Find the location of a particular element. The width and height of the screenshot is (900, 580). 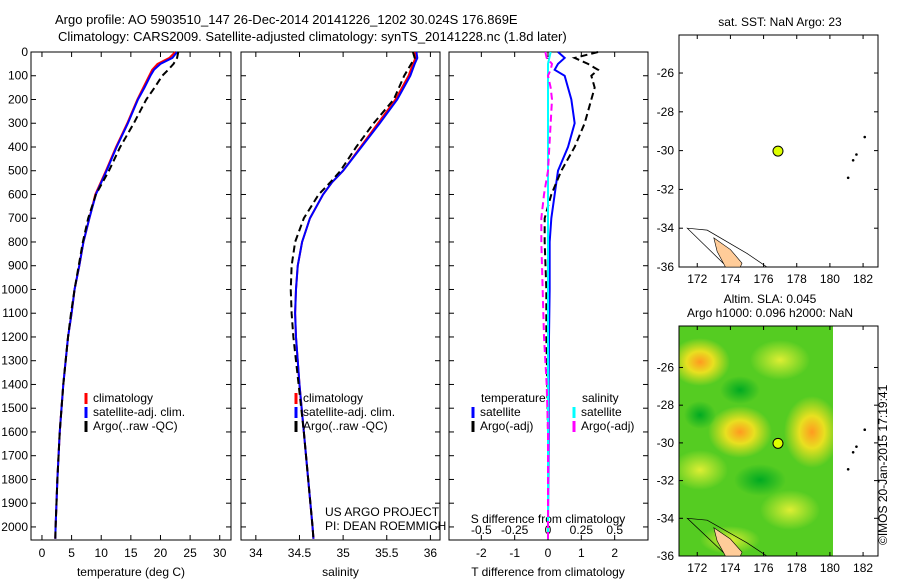

salinity-tick-label: 34.5 is located at coordinates (300, 553).